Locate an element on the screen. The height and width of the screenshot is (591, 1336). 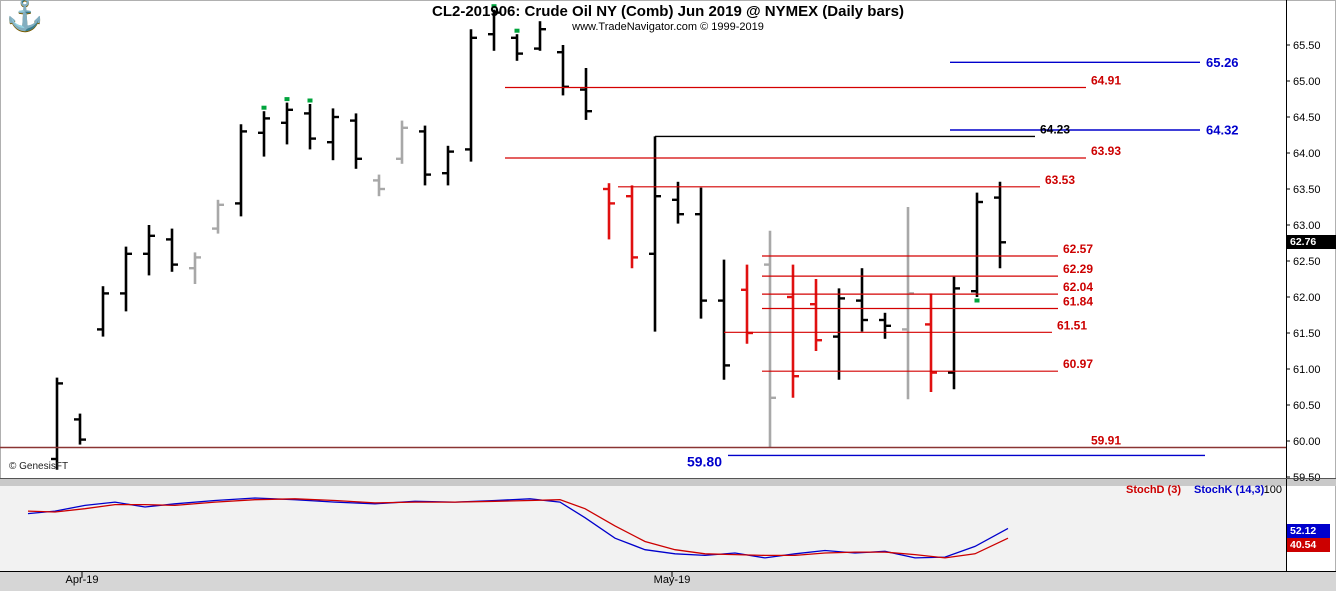
stoch-scale-top-label: 100 is located at coordinates (1272, 490).